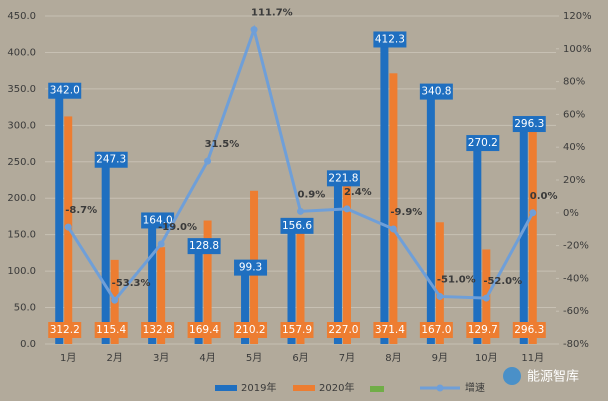 This screenshot has height=401, width=608. I want to click on watermark-icon, so click(512, 376).